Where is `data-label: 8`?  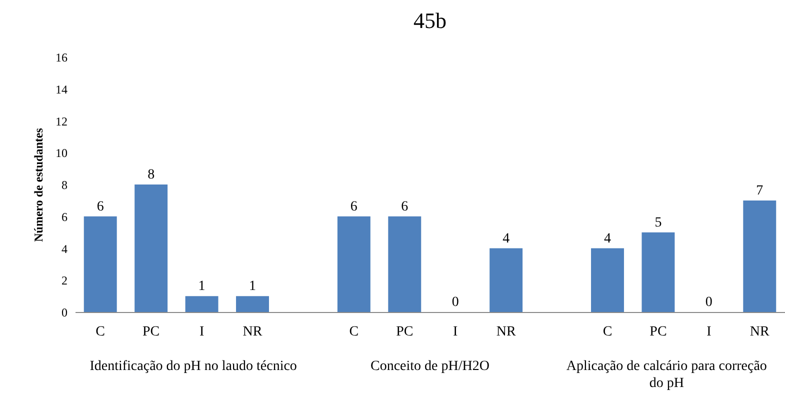 data-label: 8 is located at coordinates (151, 175).